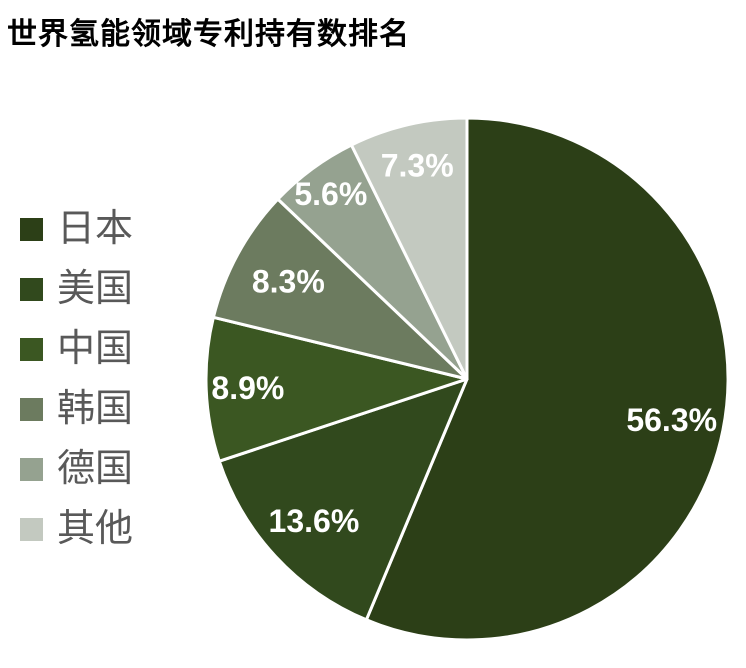 This screenshot has width=746, height=668. Describe the element at coordinates (247, 388) in the screenshot. I see `pie-data-label-china: 8.9%` at that location.